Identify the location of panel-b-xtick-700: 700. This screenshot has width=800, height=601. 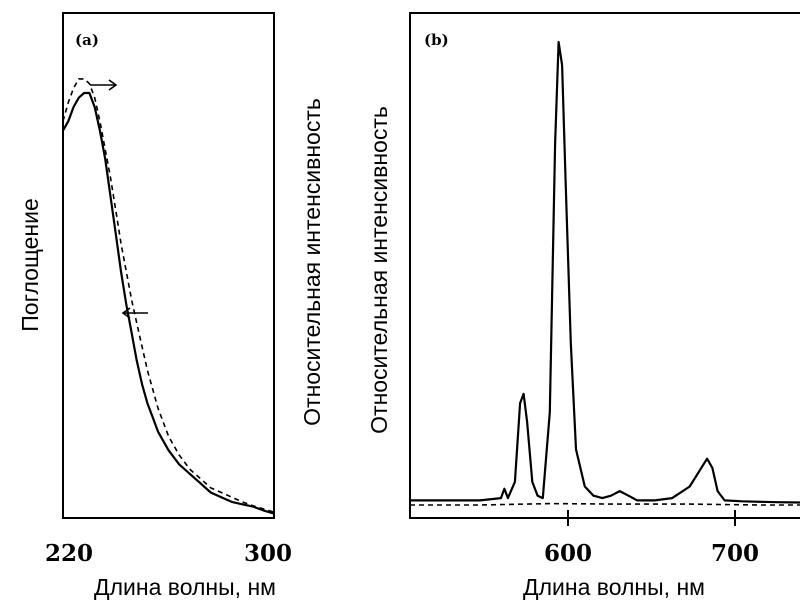
(735, 553).